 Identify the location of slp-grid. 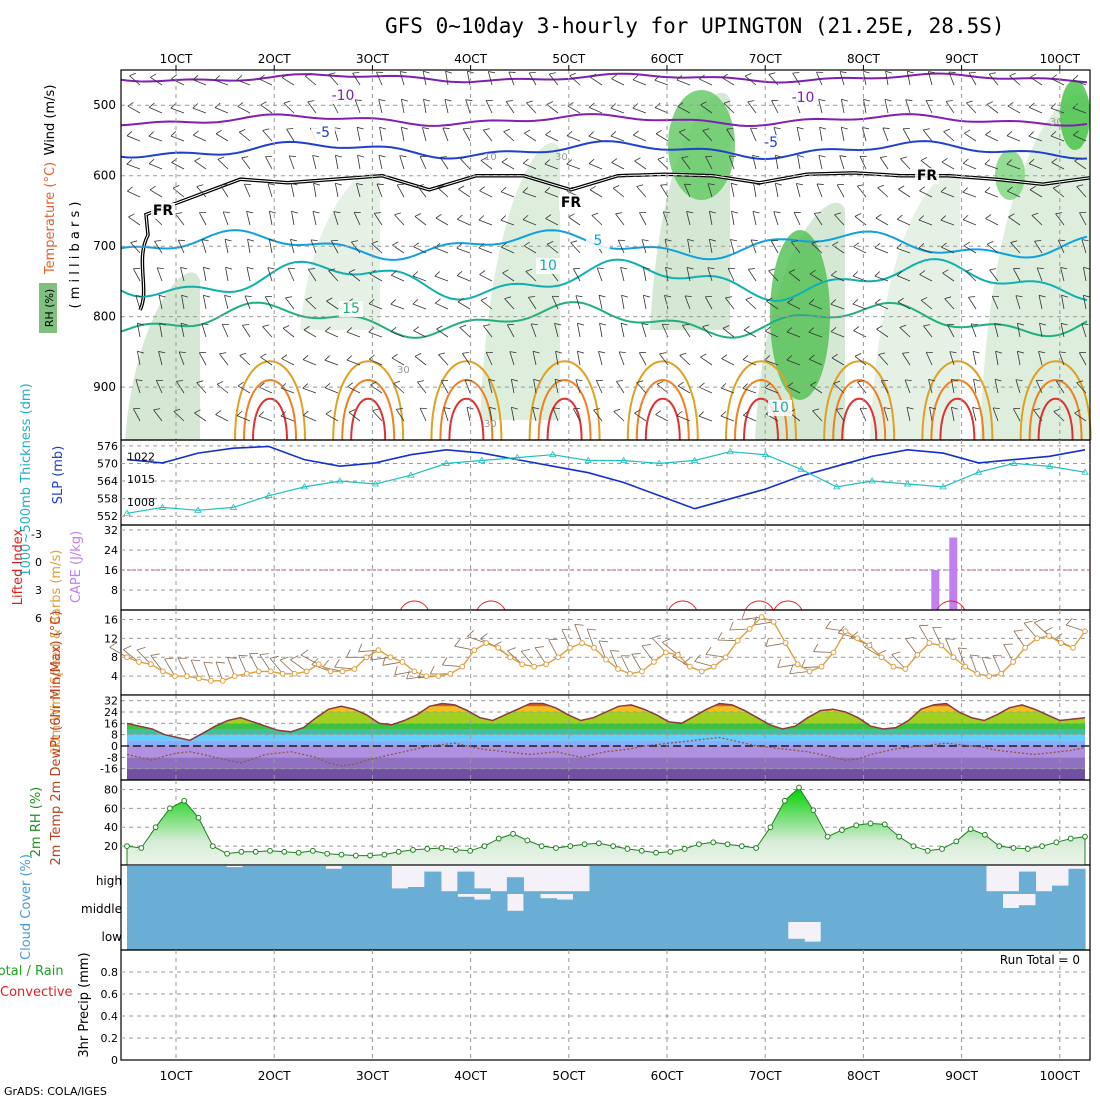
(605, 482).